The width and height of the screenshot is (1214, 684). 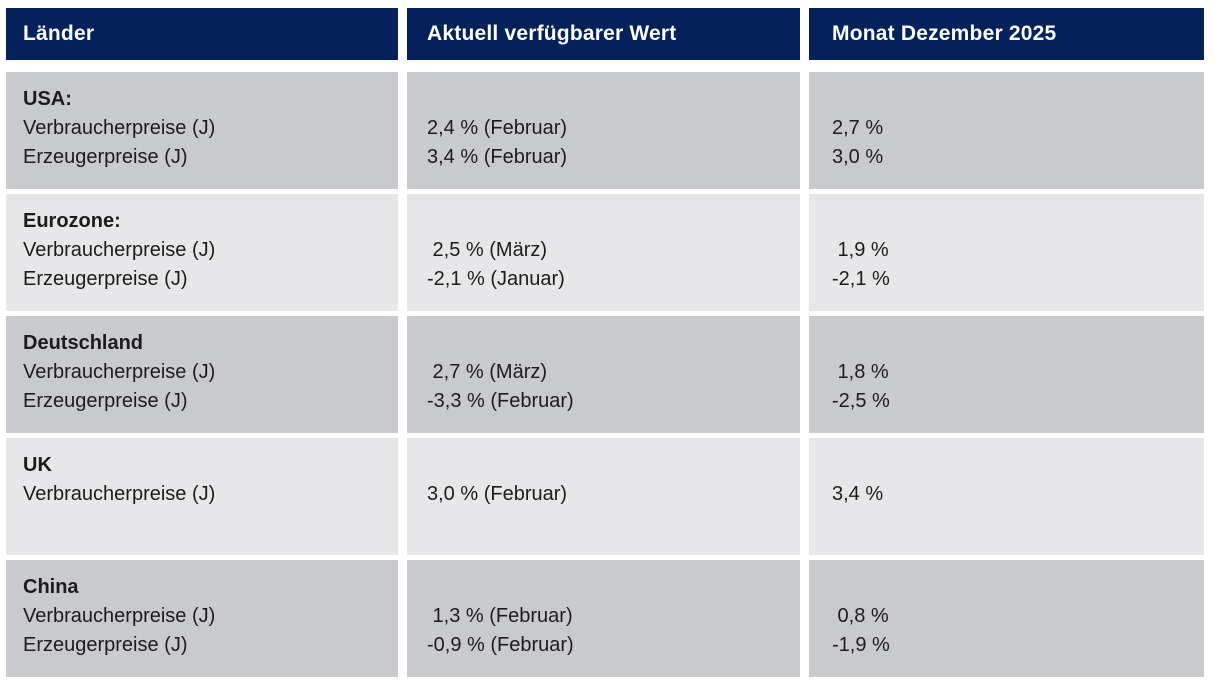 What do you see at coordinates (613, 523) in the screenshot?
I see `current-value` at bounding box center [613, 523].